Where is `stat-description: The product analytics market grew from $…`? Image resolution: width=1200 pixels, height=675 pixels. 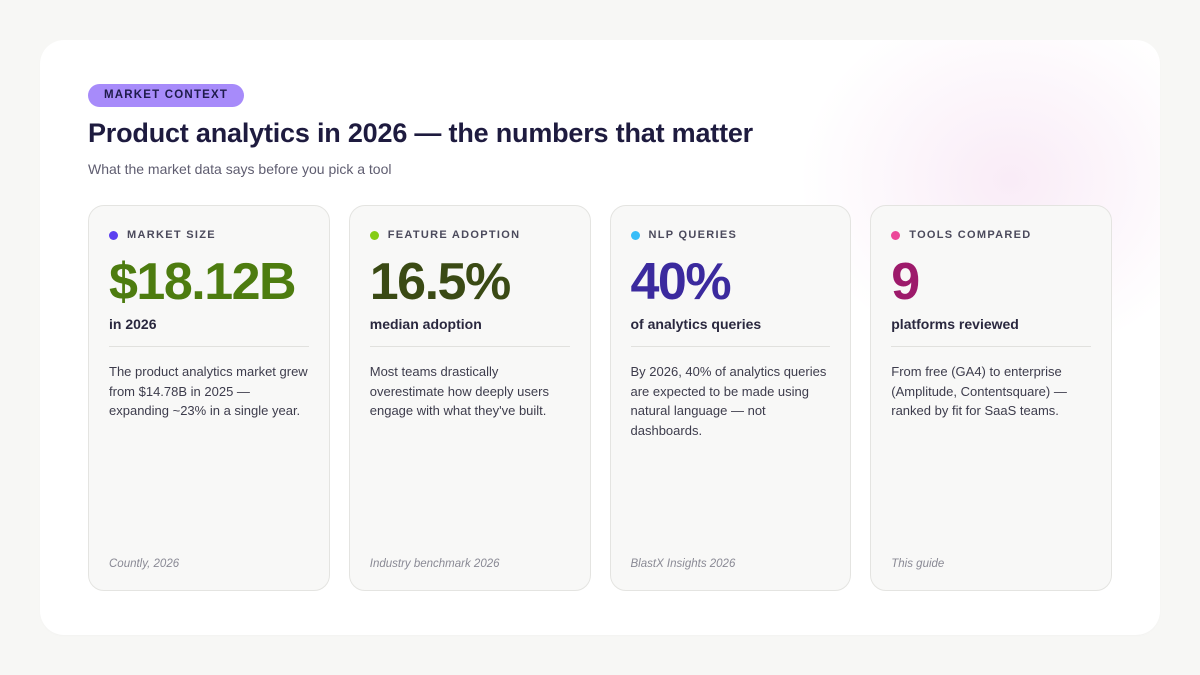 stat-description: The product analytics market grew from $… is located at coordinates (208, 391).